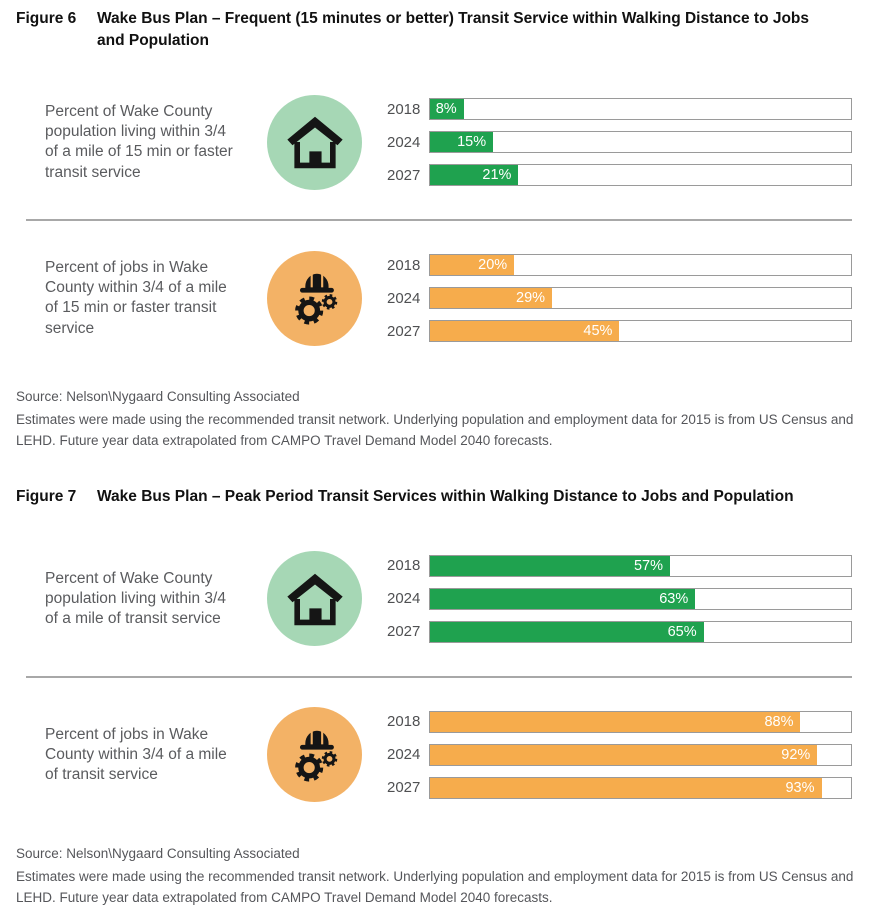  Describe the element at coordinates (491, 298) in the screenshot. I see `bar-fill: 29%` at that location.